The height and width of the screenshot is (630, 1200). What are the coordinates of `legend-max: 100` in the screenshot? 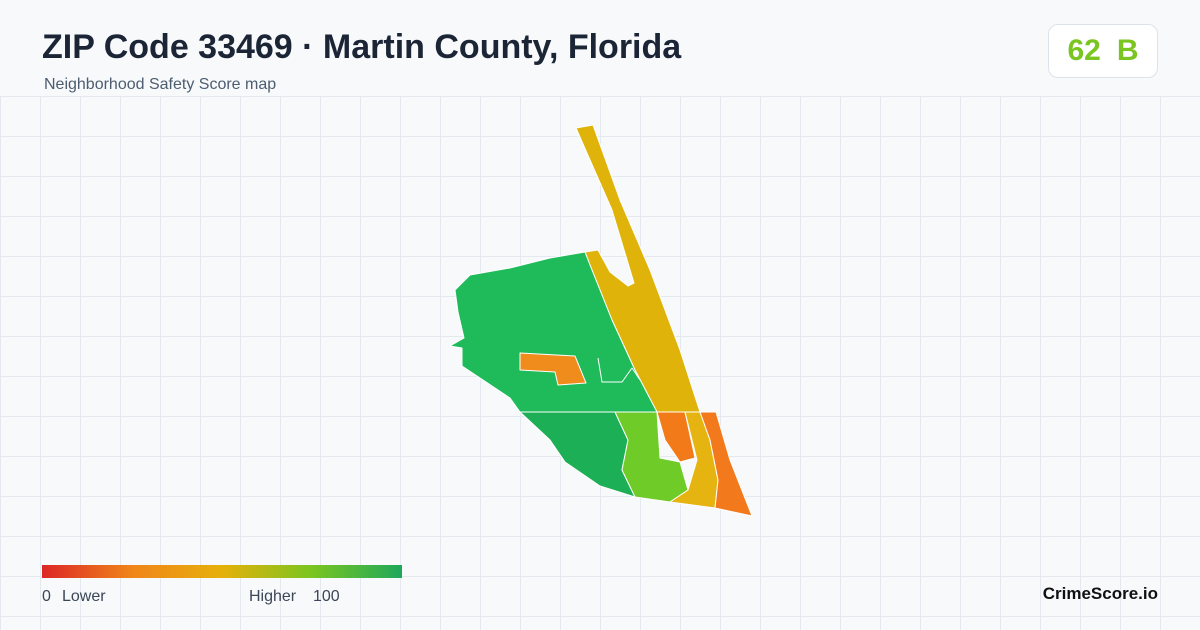 It's located at (326, 596).